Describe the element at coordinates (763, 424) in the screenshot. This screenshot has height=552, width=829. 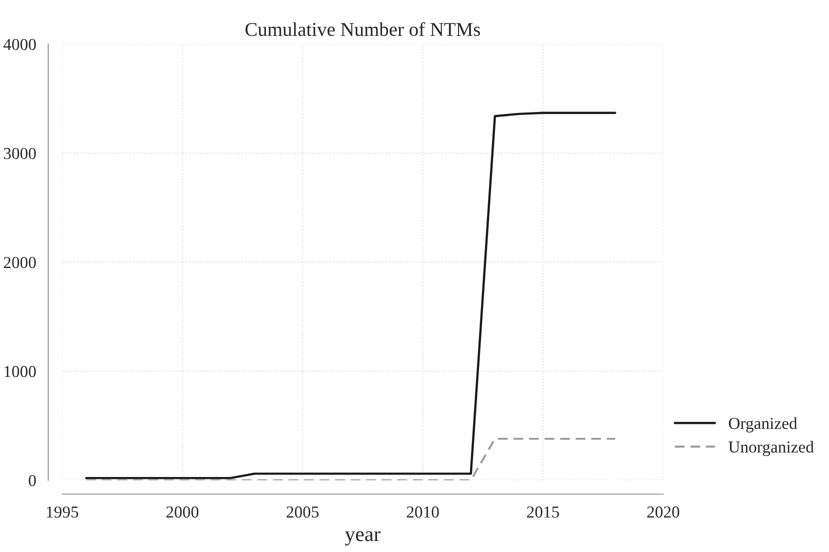
I see `legend-label: Organized` at that location.